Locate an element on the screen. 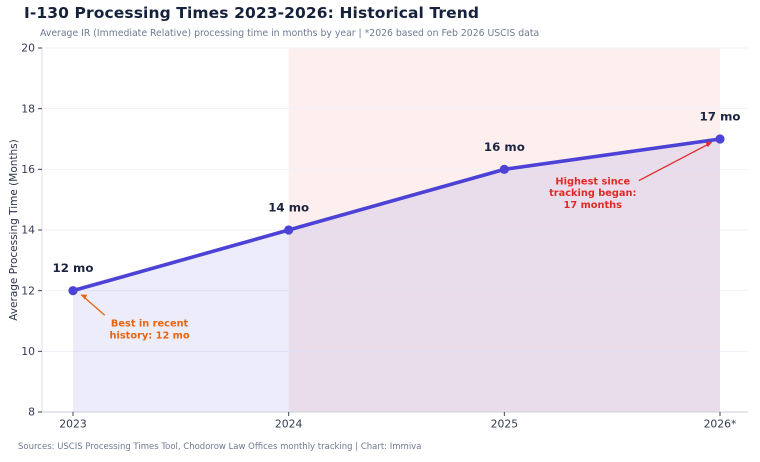  data-point-2025 is located at coordinates (504, 169).